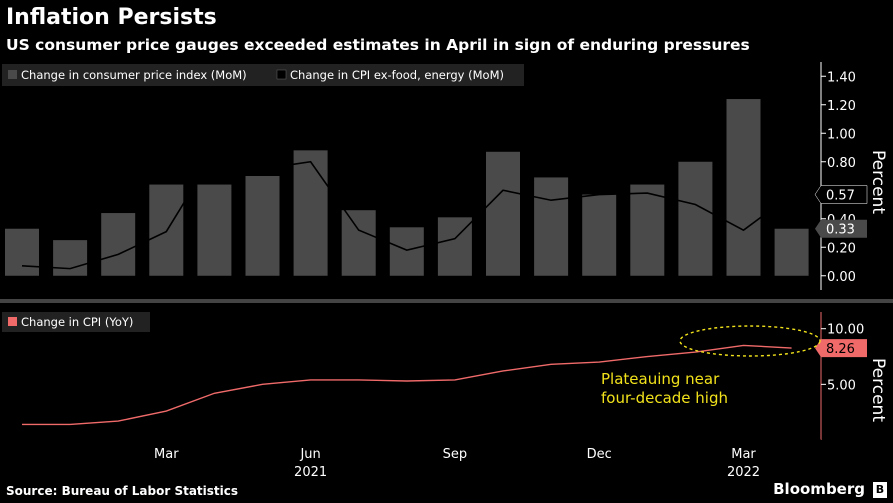  I want to click on legend-label-core: Change in CPI ex-food, energy (MoM), so click(397, 75).